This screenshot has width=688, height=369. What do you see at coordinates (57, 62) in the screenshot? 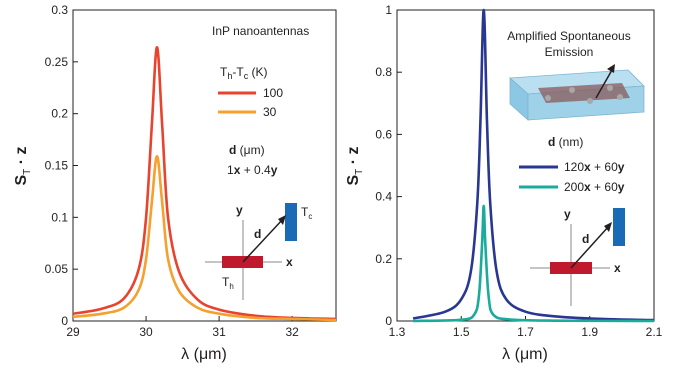
I see `left-y-tick-label: 0.25` at bounding box center [57, 62].